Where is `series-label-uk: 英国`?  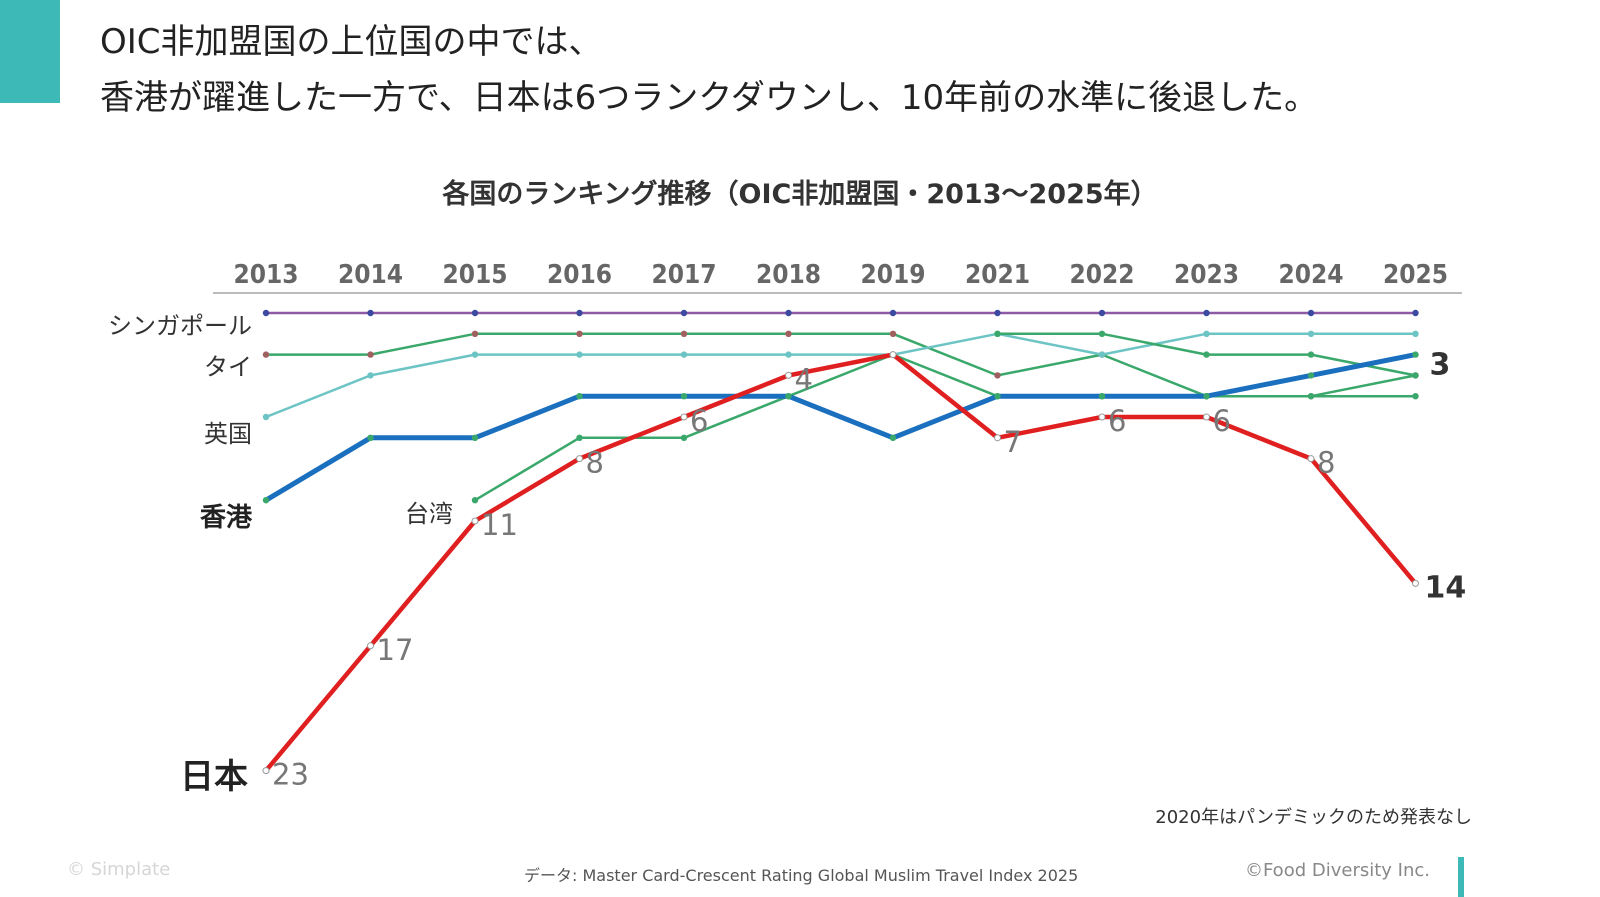
series-label-uk: 英国 is located at coordinates (228, 434).